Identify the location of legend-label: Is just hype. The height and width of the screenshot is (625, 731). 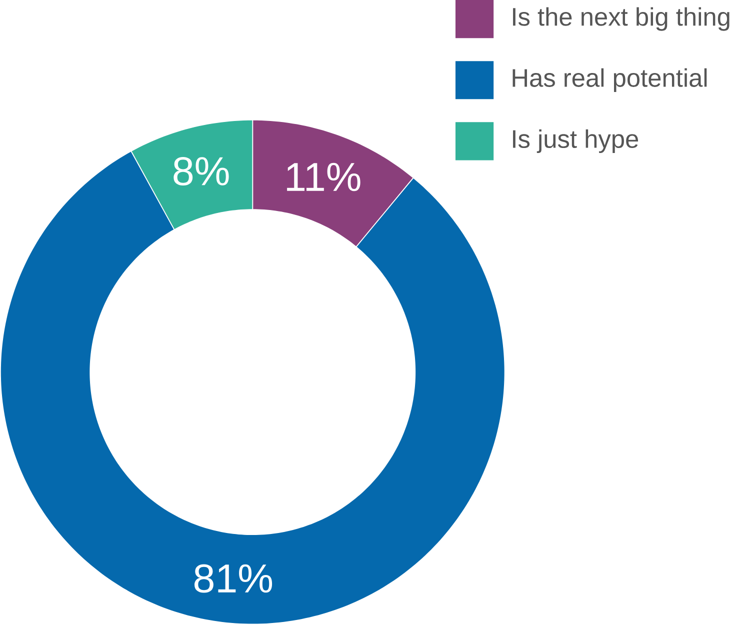
(575, 142).